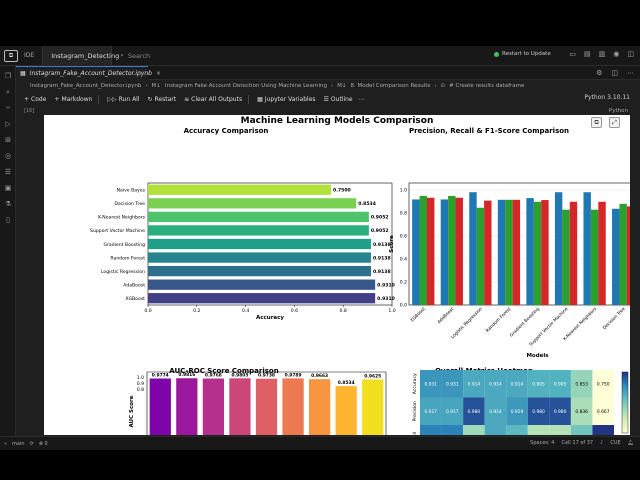 This screenshot has width=640, height=480. I want to click on sidebar-icon: ▥, so click(602, 54).